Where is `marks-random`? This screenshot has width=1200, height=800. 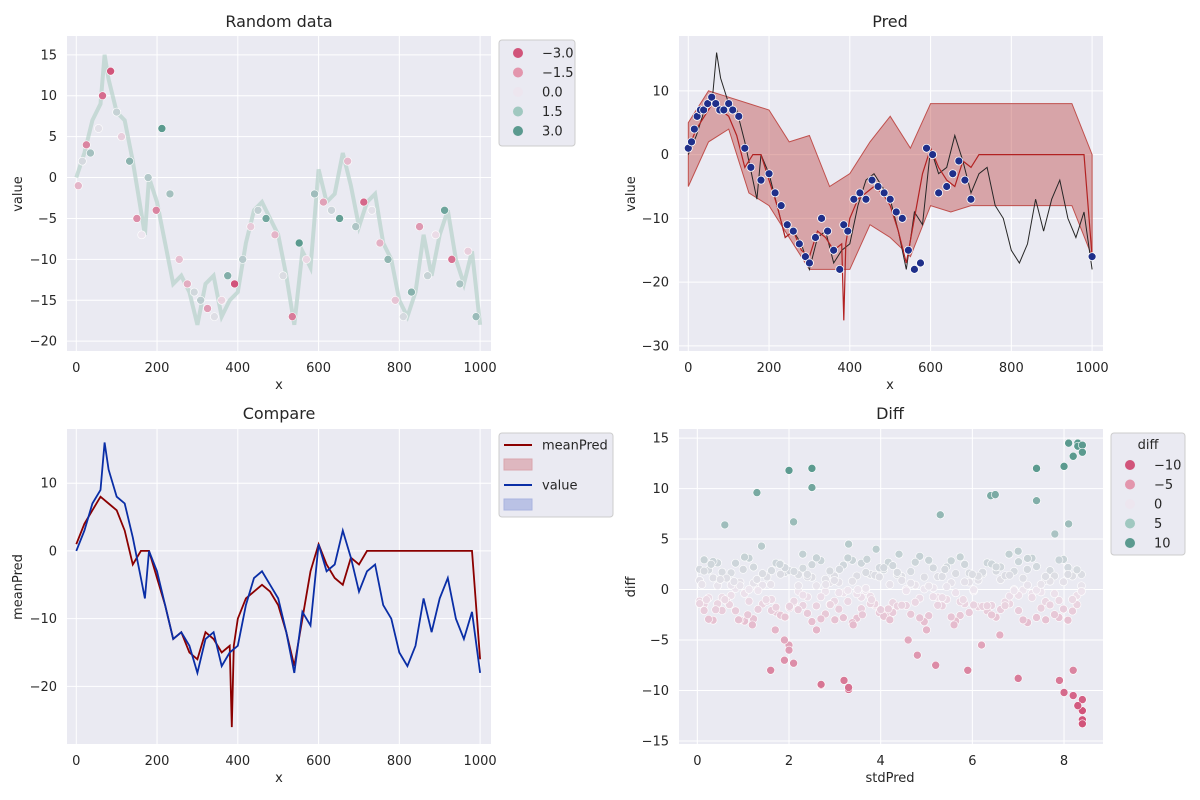
marks-random is located at coordinates (278, 190).